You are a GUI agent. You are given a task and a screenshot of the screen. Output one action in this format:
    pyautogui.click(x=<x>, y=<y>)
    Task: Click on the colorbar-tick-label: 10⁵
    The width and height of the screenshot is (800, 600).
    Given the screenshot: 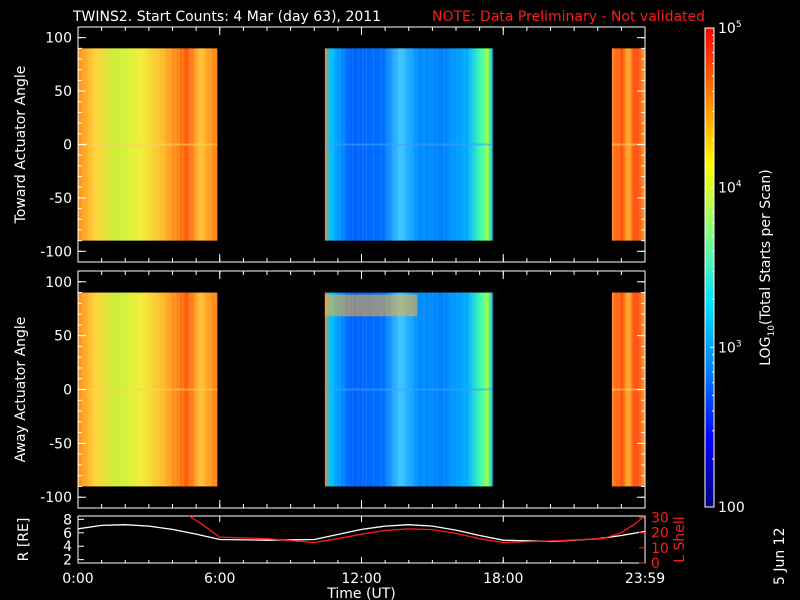 What is the action you would take?
    pyautogui.click(x=730, y=28)
    